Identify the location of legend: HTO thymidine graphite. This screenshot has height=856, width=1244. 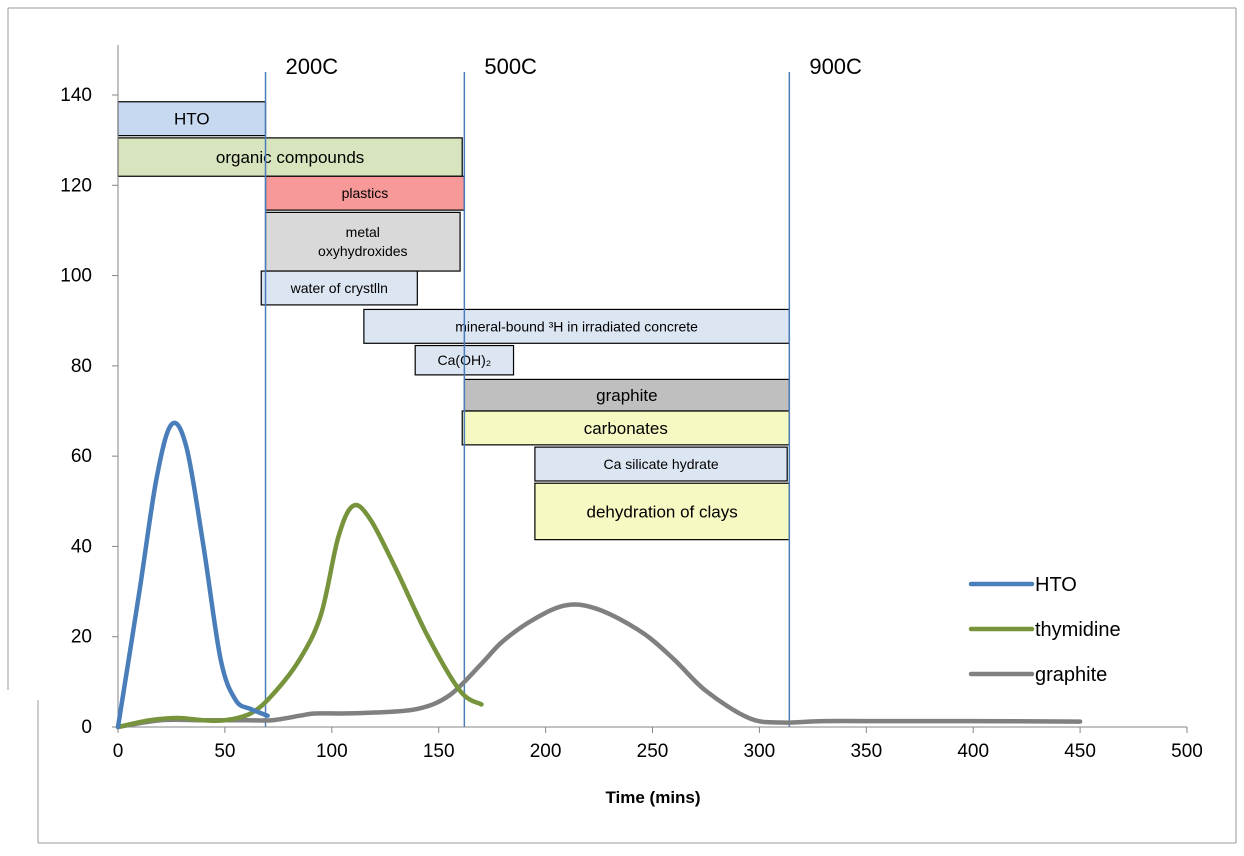
(1044, 630).